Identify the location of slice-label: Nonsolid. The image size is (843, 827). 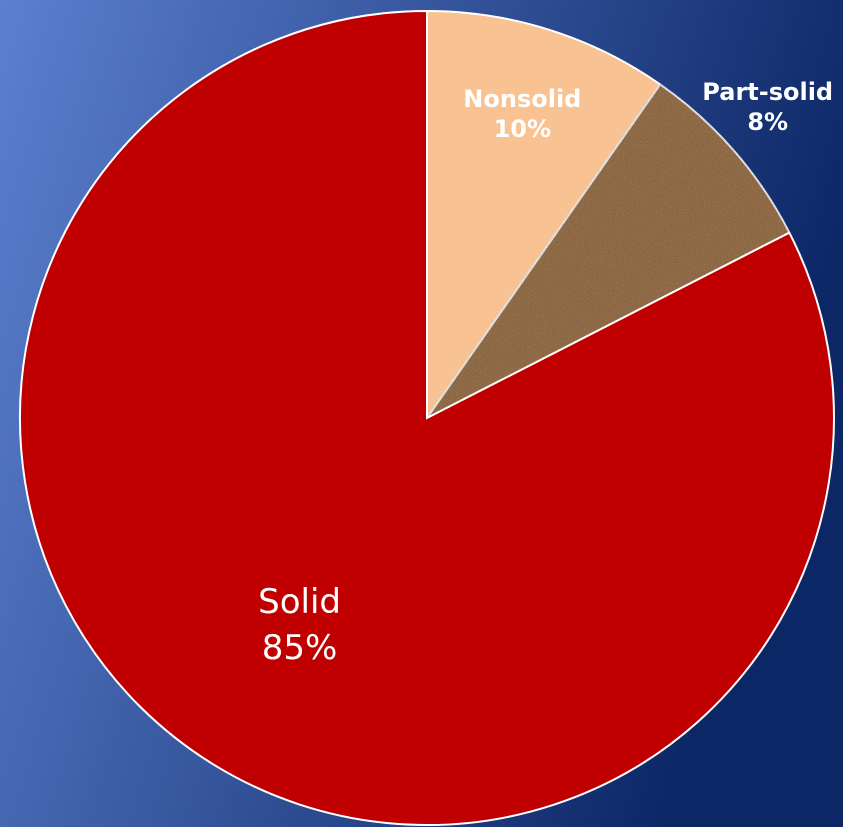
(522, 99).